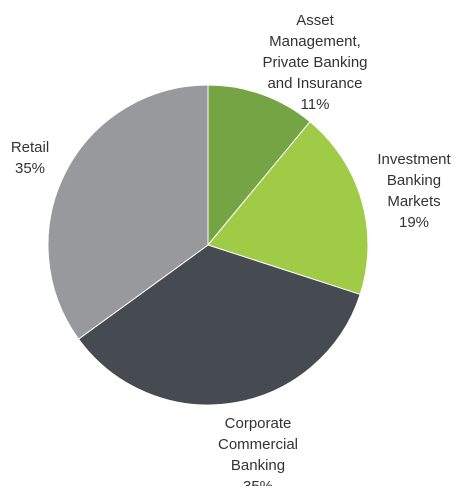  I want to click on slice-label: Investment Banking Markets 19%, so click(413, 191).